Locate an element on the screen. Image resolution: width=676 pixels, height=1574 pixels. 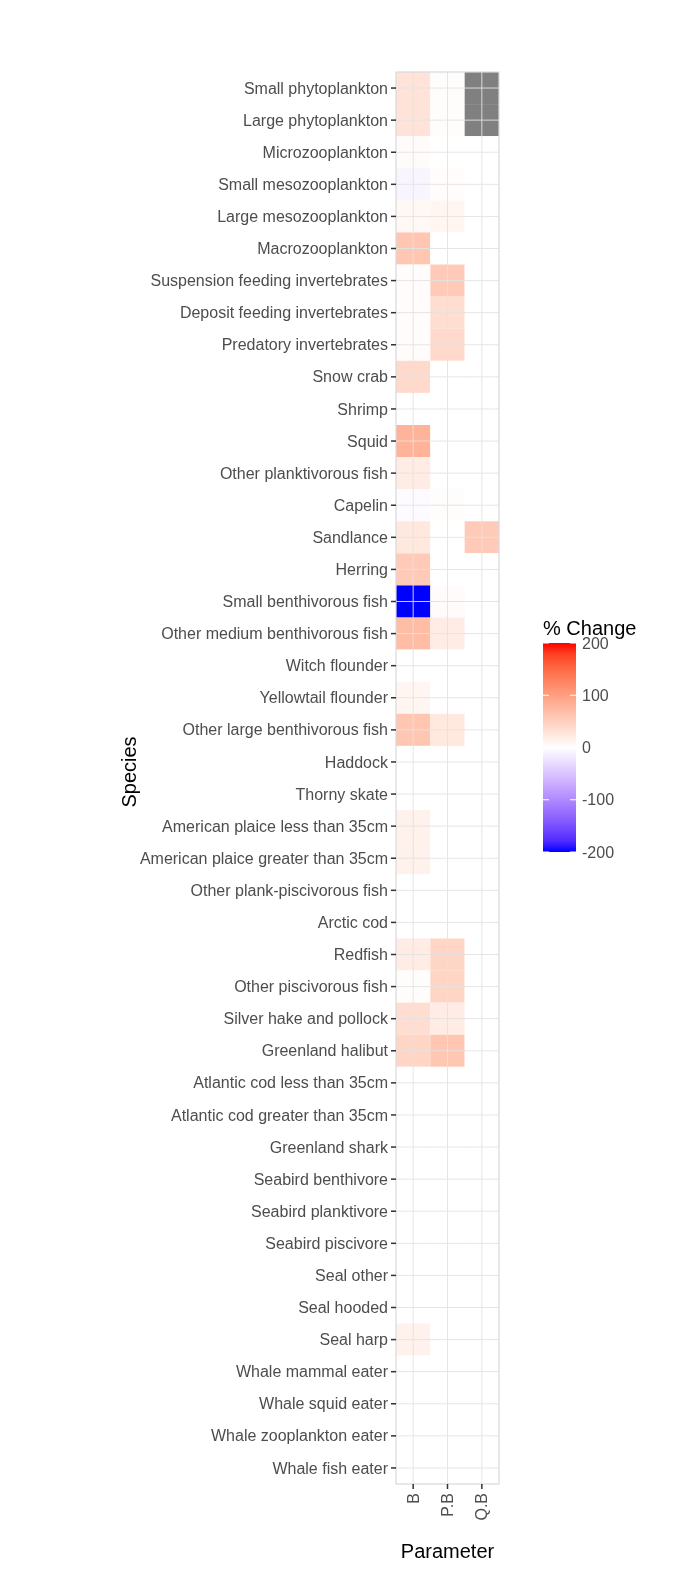
y-tick-label: Large mesozooplankton is located at coordinates (302, 217).